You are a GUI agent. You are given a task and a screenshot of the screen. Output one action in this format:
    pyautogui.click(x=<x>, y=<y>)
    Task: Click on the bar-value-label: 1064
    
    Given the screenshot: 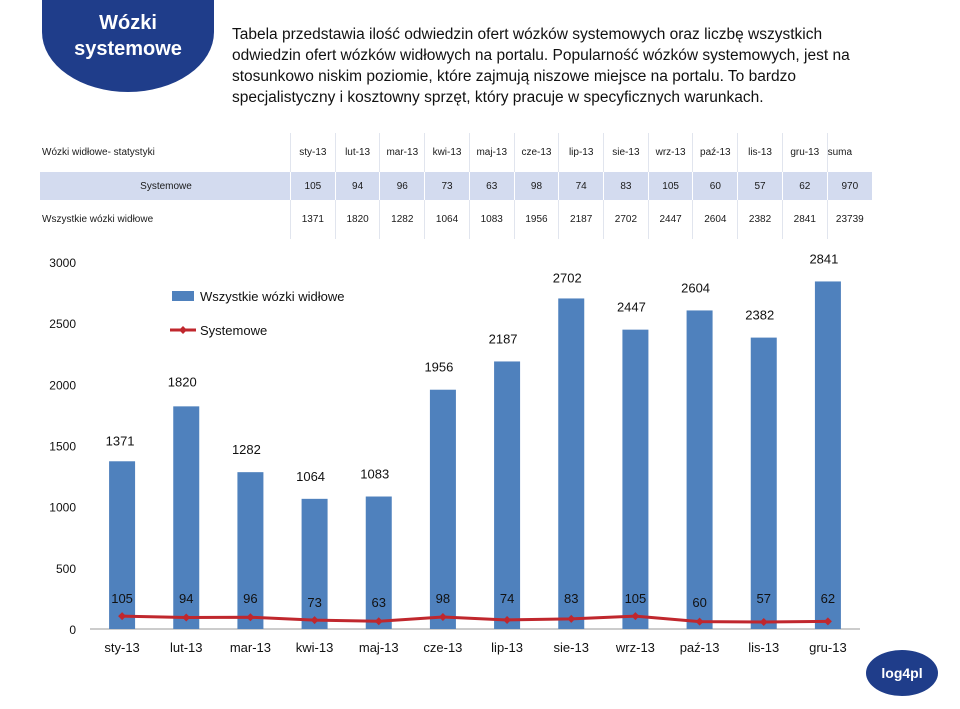 What is the action you would take?
    pyautogui.click(x=310, y=476)
    